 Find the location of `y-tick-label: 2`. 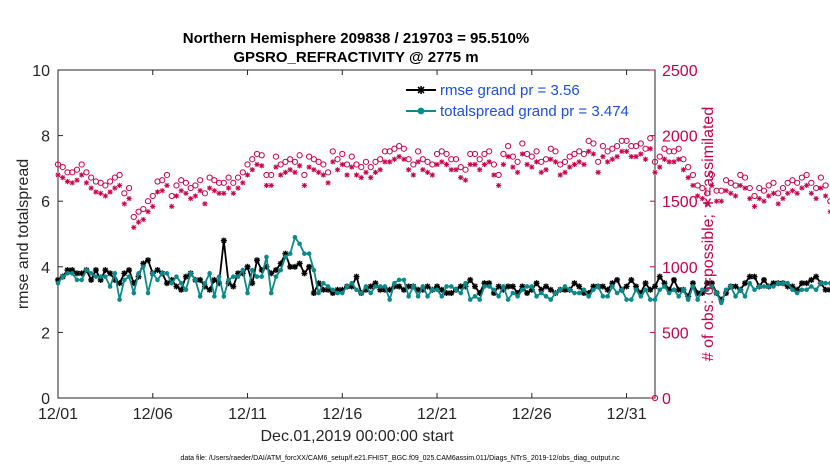

y-tick-label: 2 is located at coordinates (45, 333).